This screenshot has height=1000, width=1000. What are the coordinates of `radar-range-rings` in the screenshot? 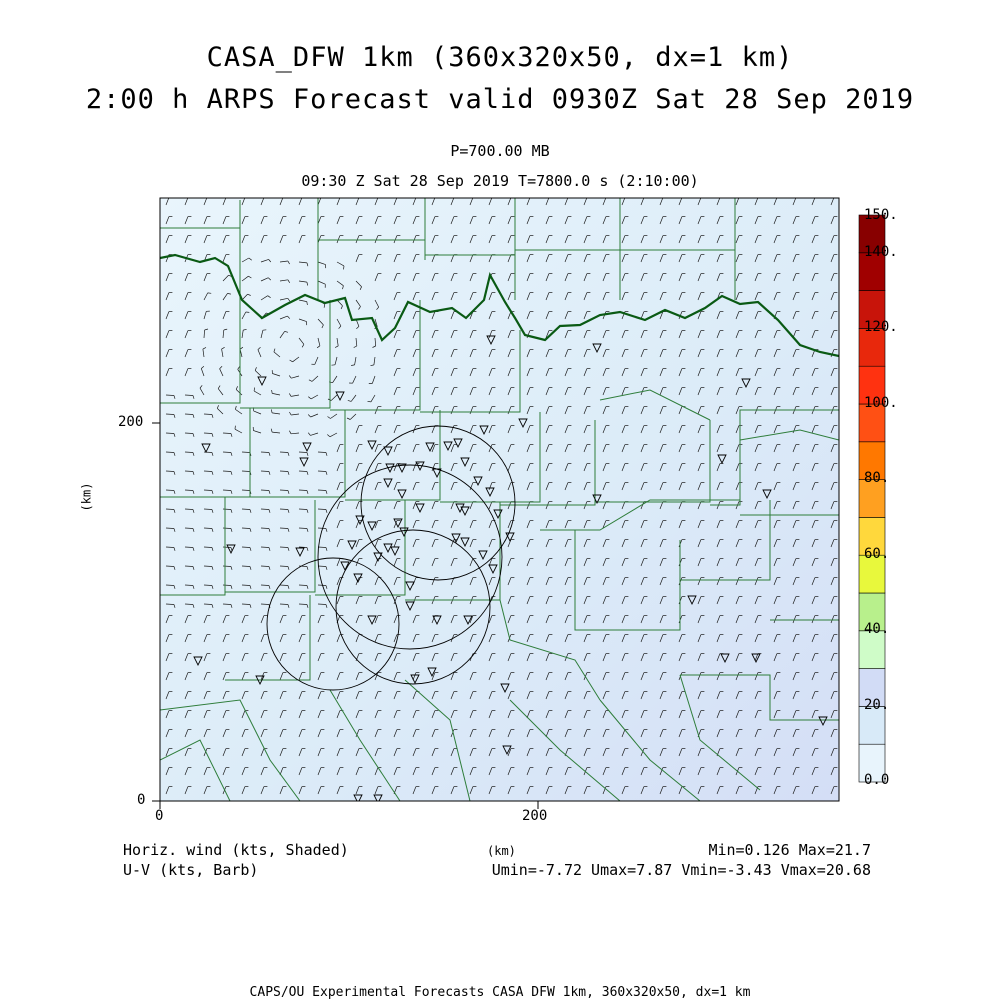 It's located at (391, 558).